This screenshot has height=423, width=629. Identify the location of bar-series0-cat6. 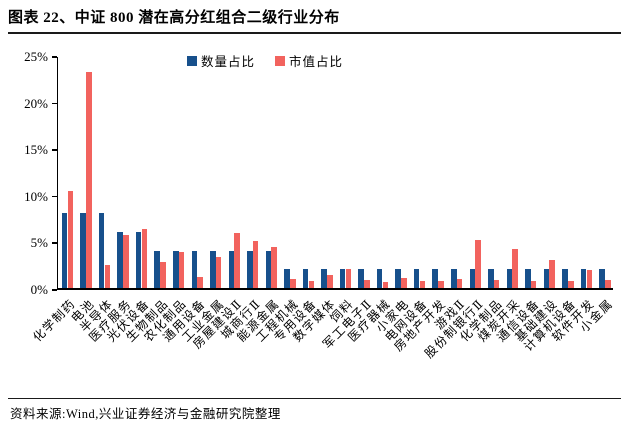
(176, 269).